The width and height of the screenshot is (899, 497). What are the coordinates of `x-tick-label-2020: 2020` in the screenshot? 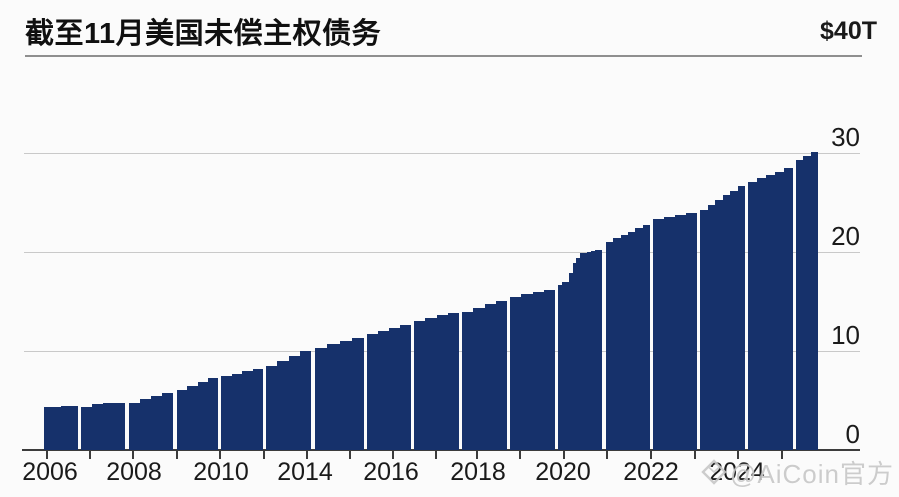 It's located at (563, 472).